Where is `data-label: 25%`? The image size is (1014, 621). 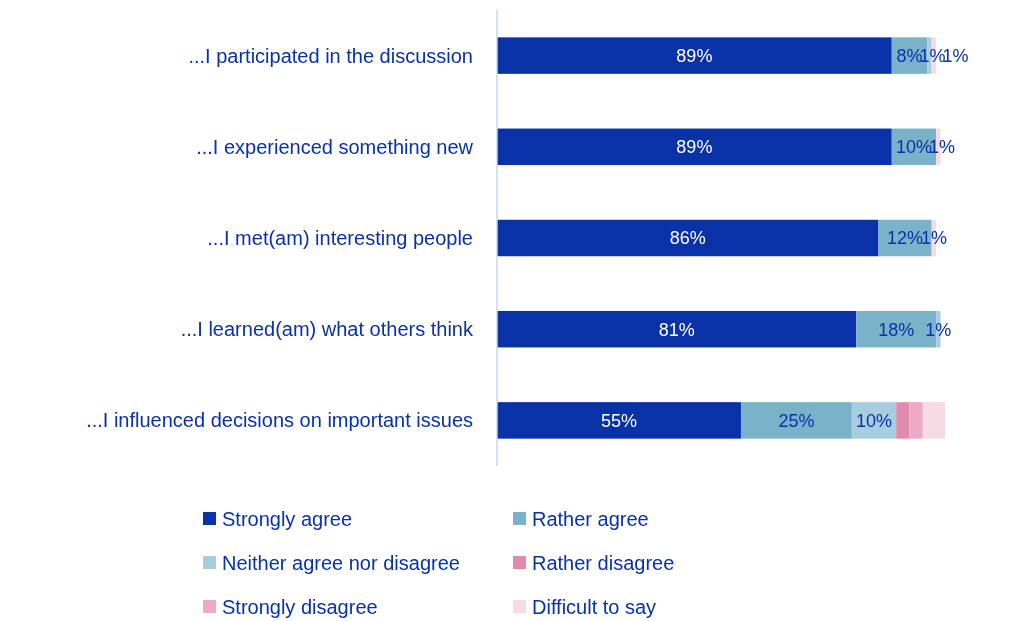 data-label: 25% is located at coordinates (796, 420).